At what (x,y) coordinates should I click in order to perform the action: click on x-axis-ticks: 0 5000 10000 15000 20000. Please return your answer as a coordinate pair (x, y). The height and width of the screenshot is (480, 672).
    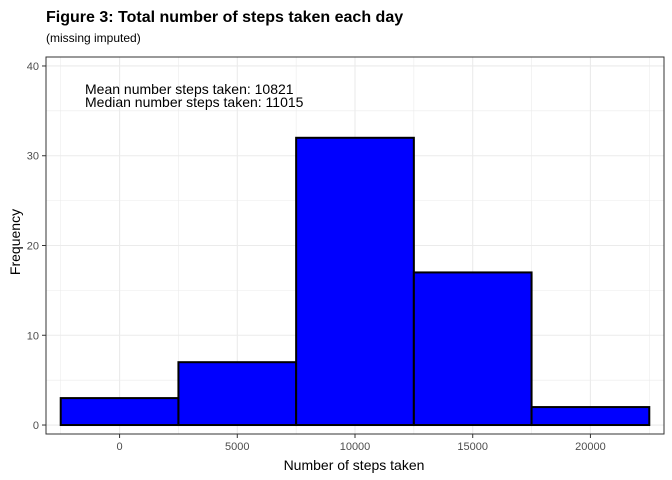
    Looking at the image, I should click on (361, 443).